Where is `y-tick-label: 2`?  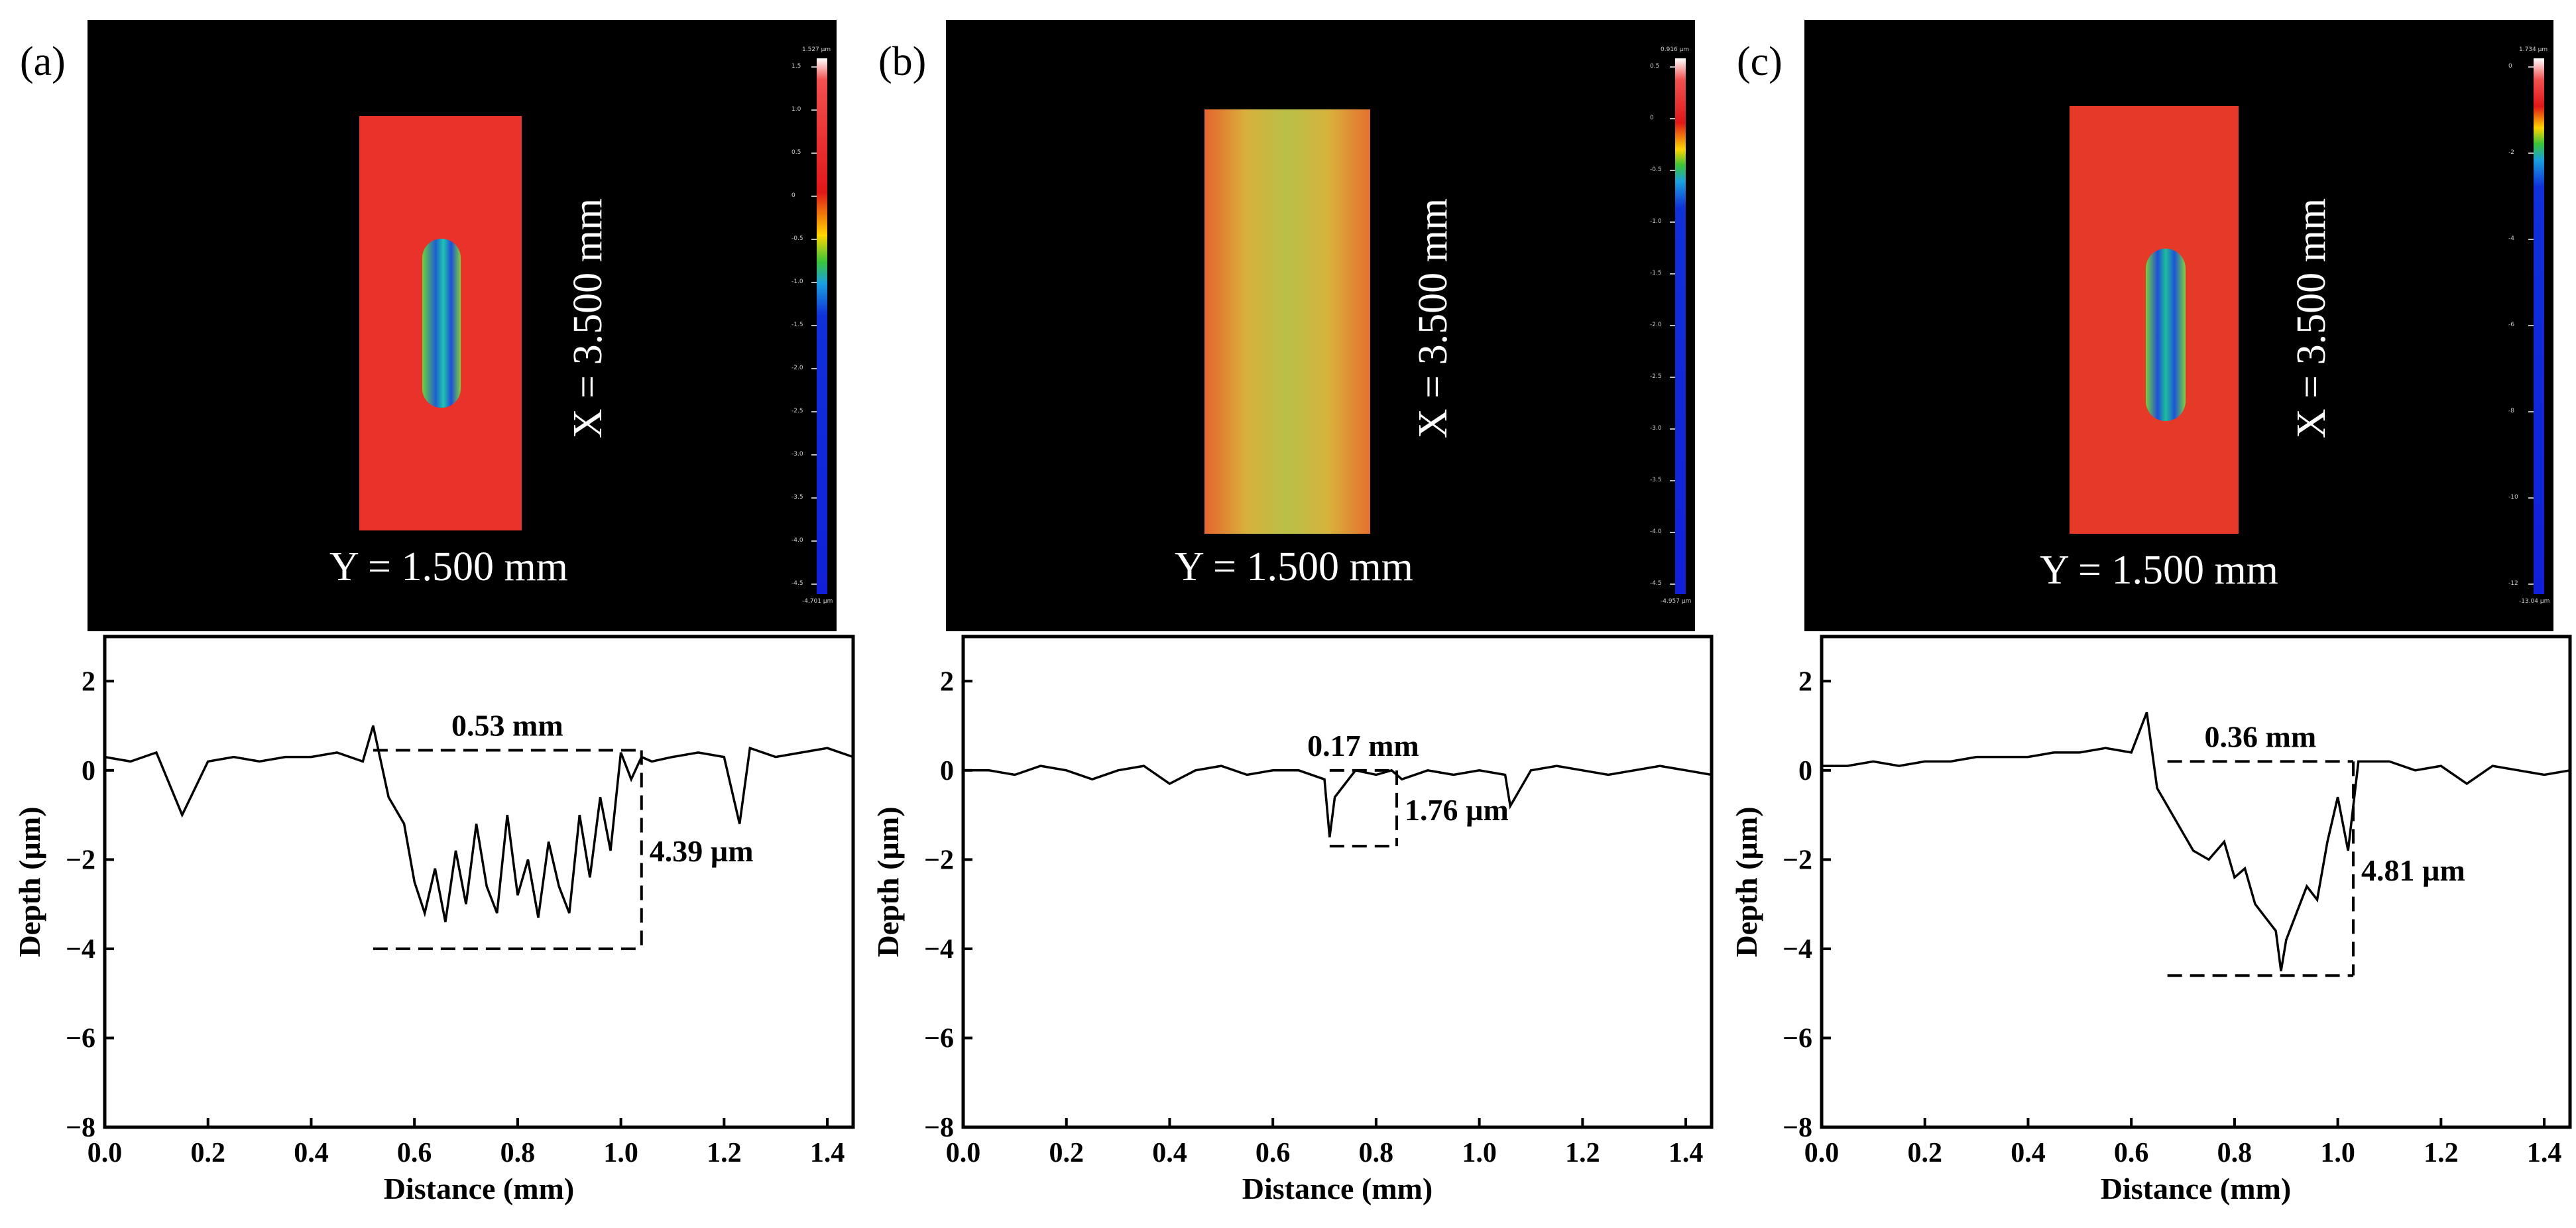 y-tick-label: 2 is located at coordinates (1805, 681).